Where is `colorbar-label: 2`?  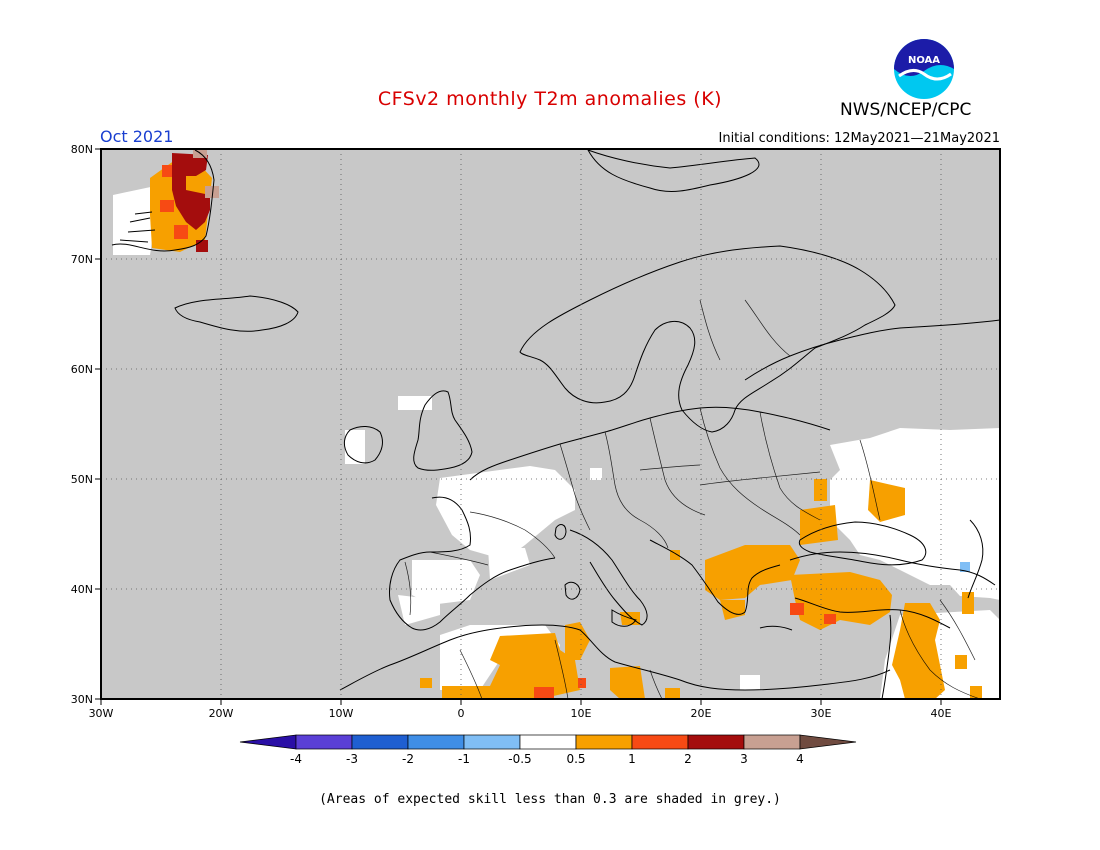 colorbar-label: 2 is located at coordinates (688, 759).